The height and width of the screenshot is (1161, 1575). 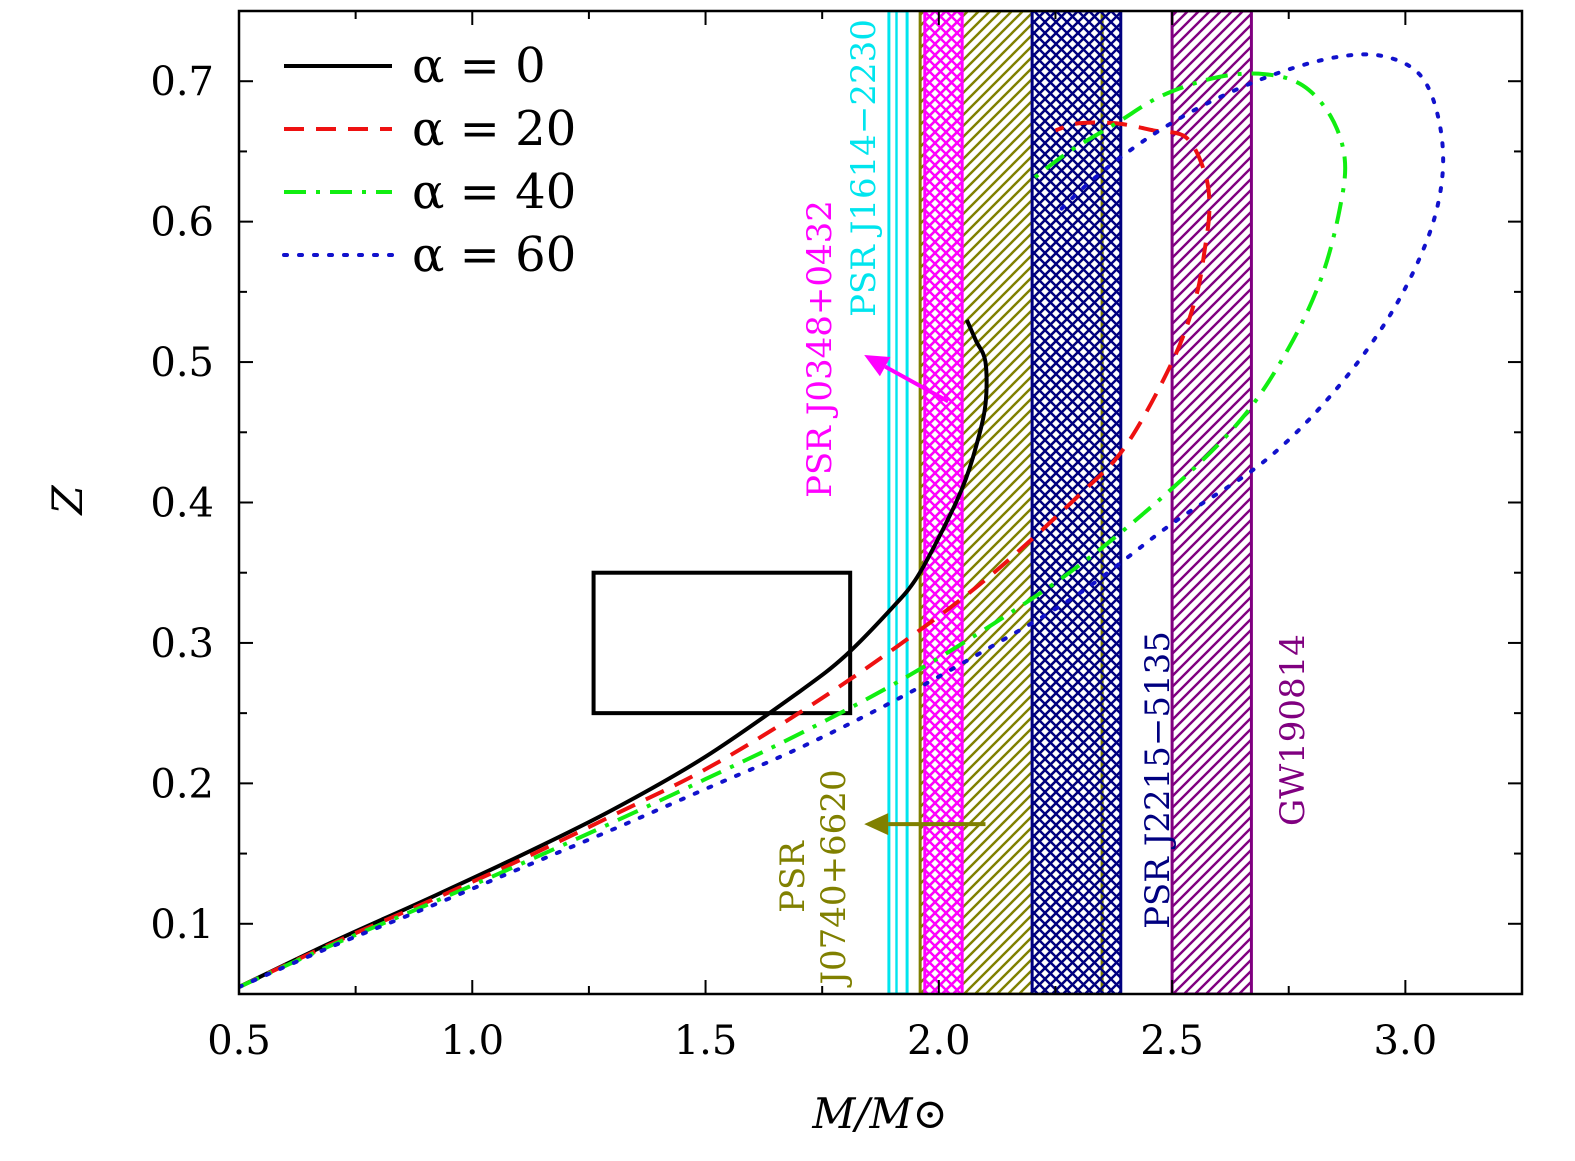 What do you see at coordinates (1158, 780) in the screenshot?
I see `label-j2215: PSR J2215−5135` at bounding box center [1158, 780].